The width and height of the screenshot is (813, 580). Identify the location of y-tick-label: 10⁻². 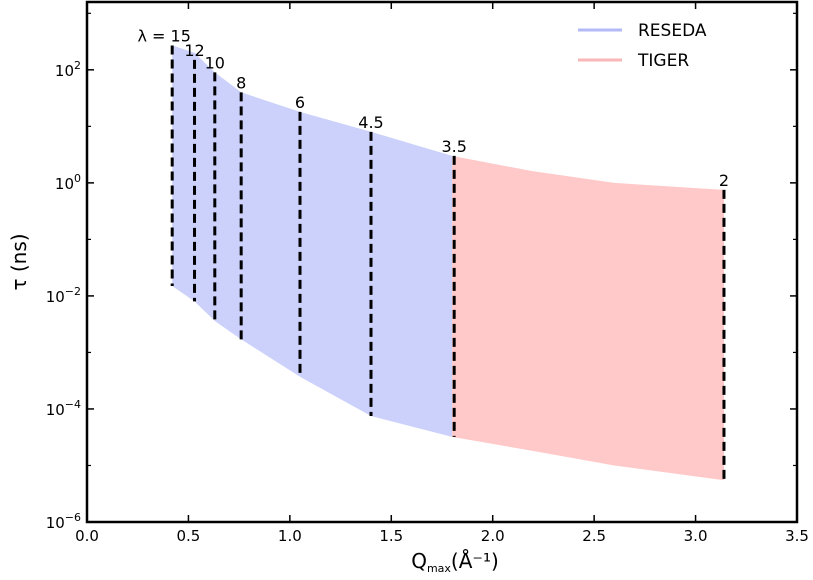
(63, 295).